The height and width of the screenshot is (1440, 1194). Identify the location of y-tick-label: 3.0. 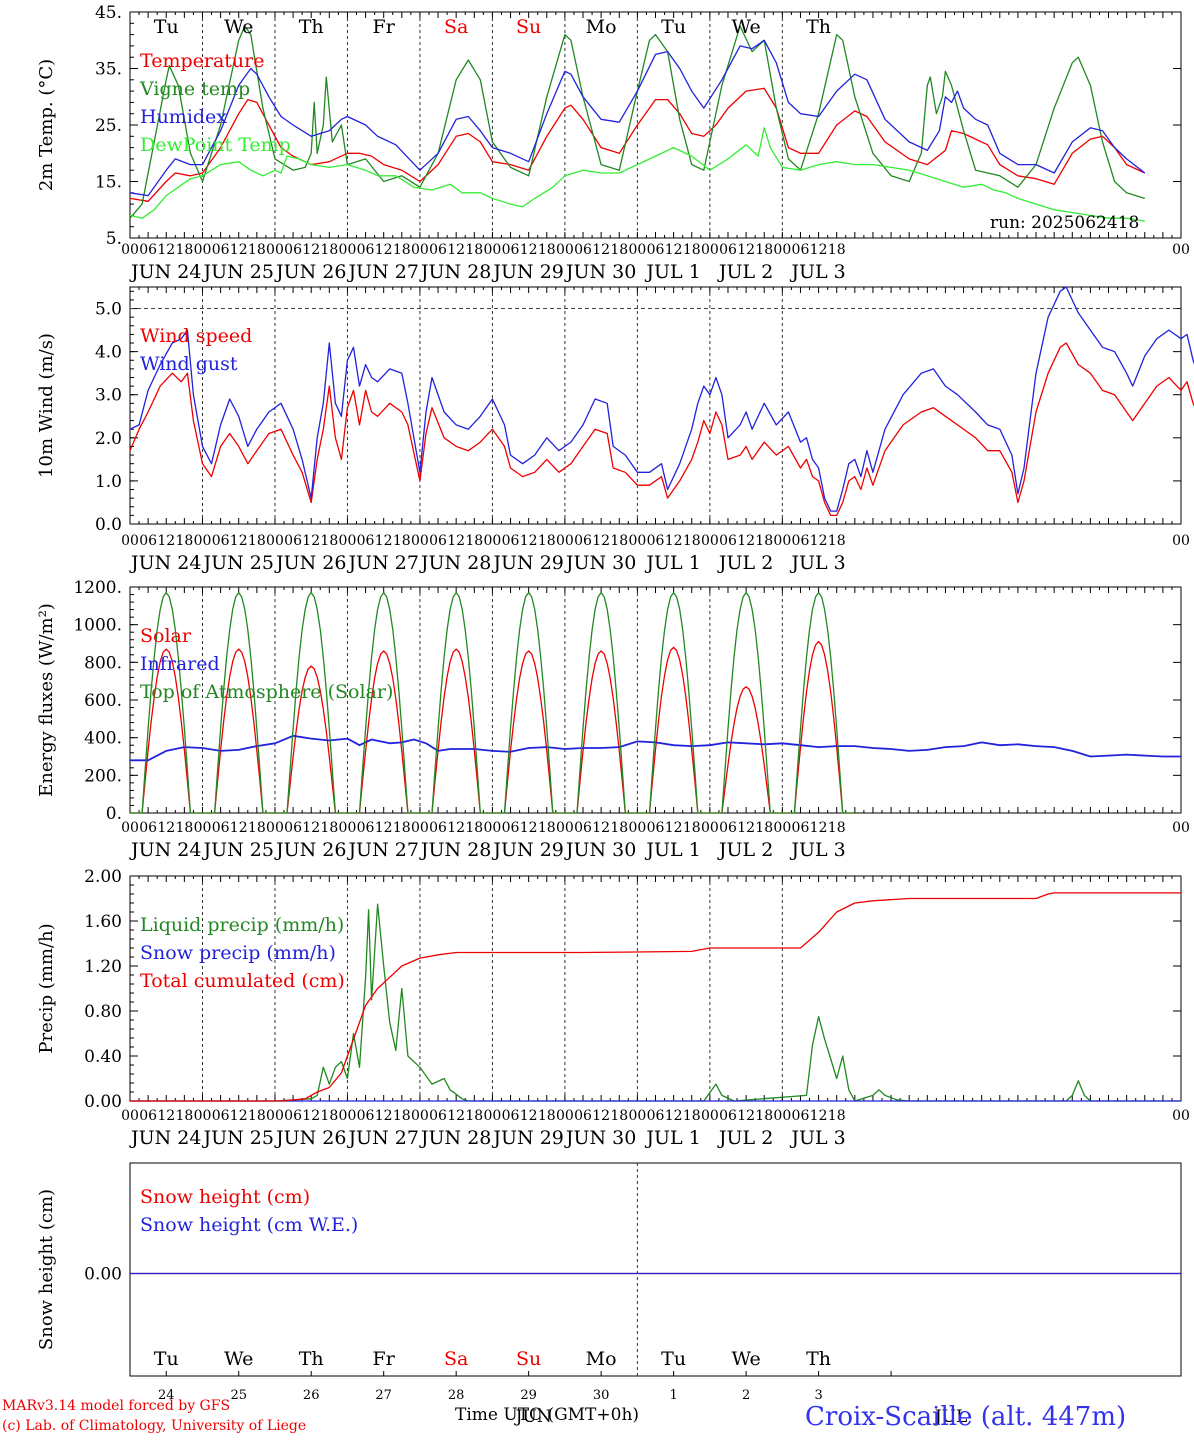
(108, 396).